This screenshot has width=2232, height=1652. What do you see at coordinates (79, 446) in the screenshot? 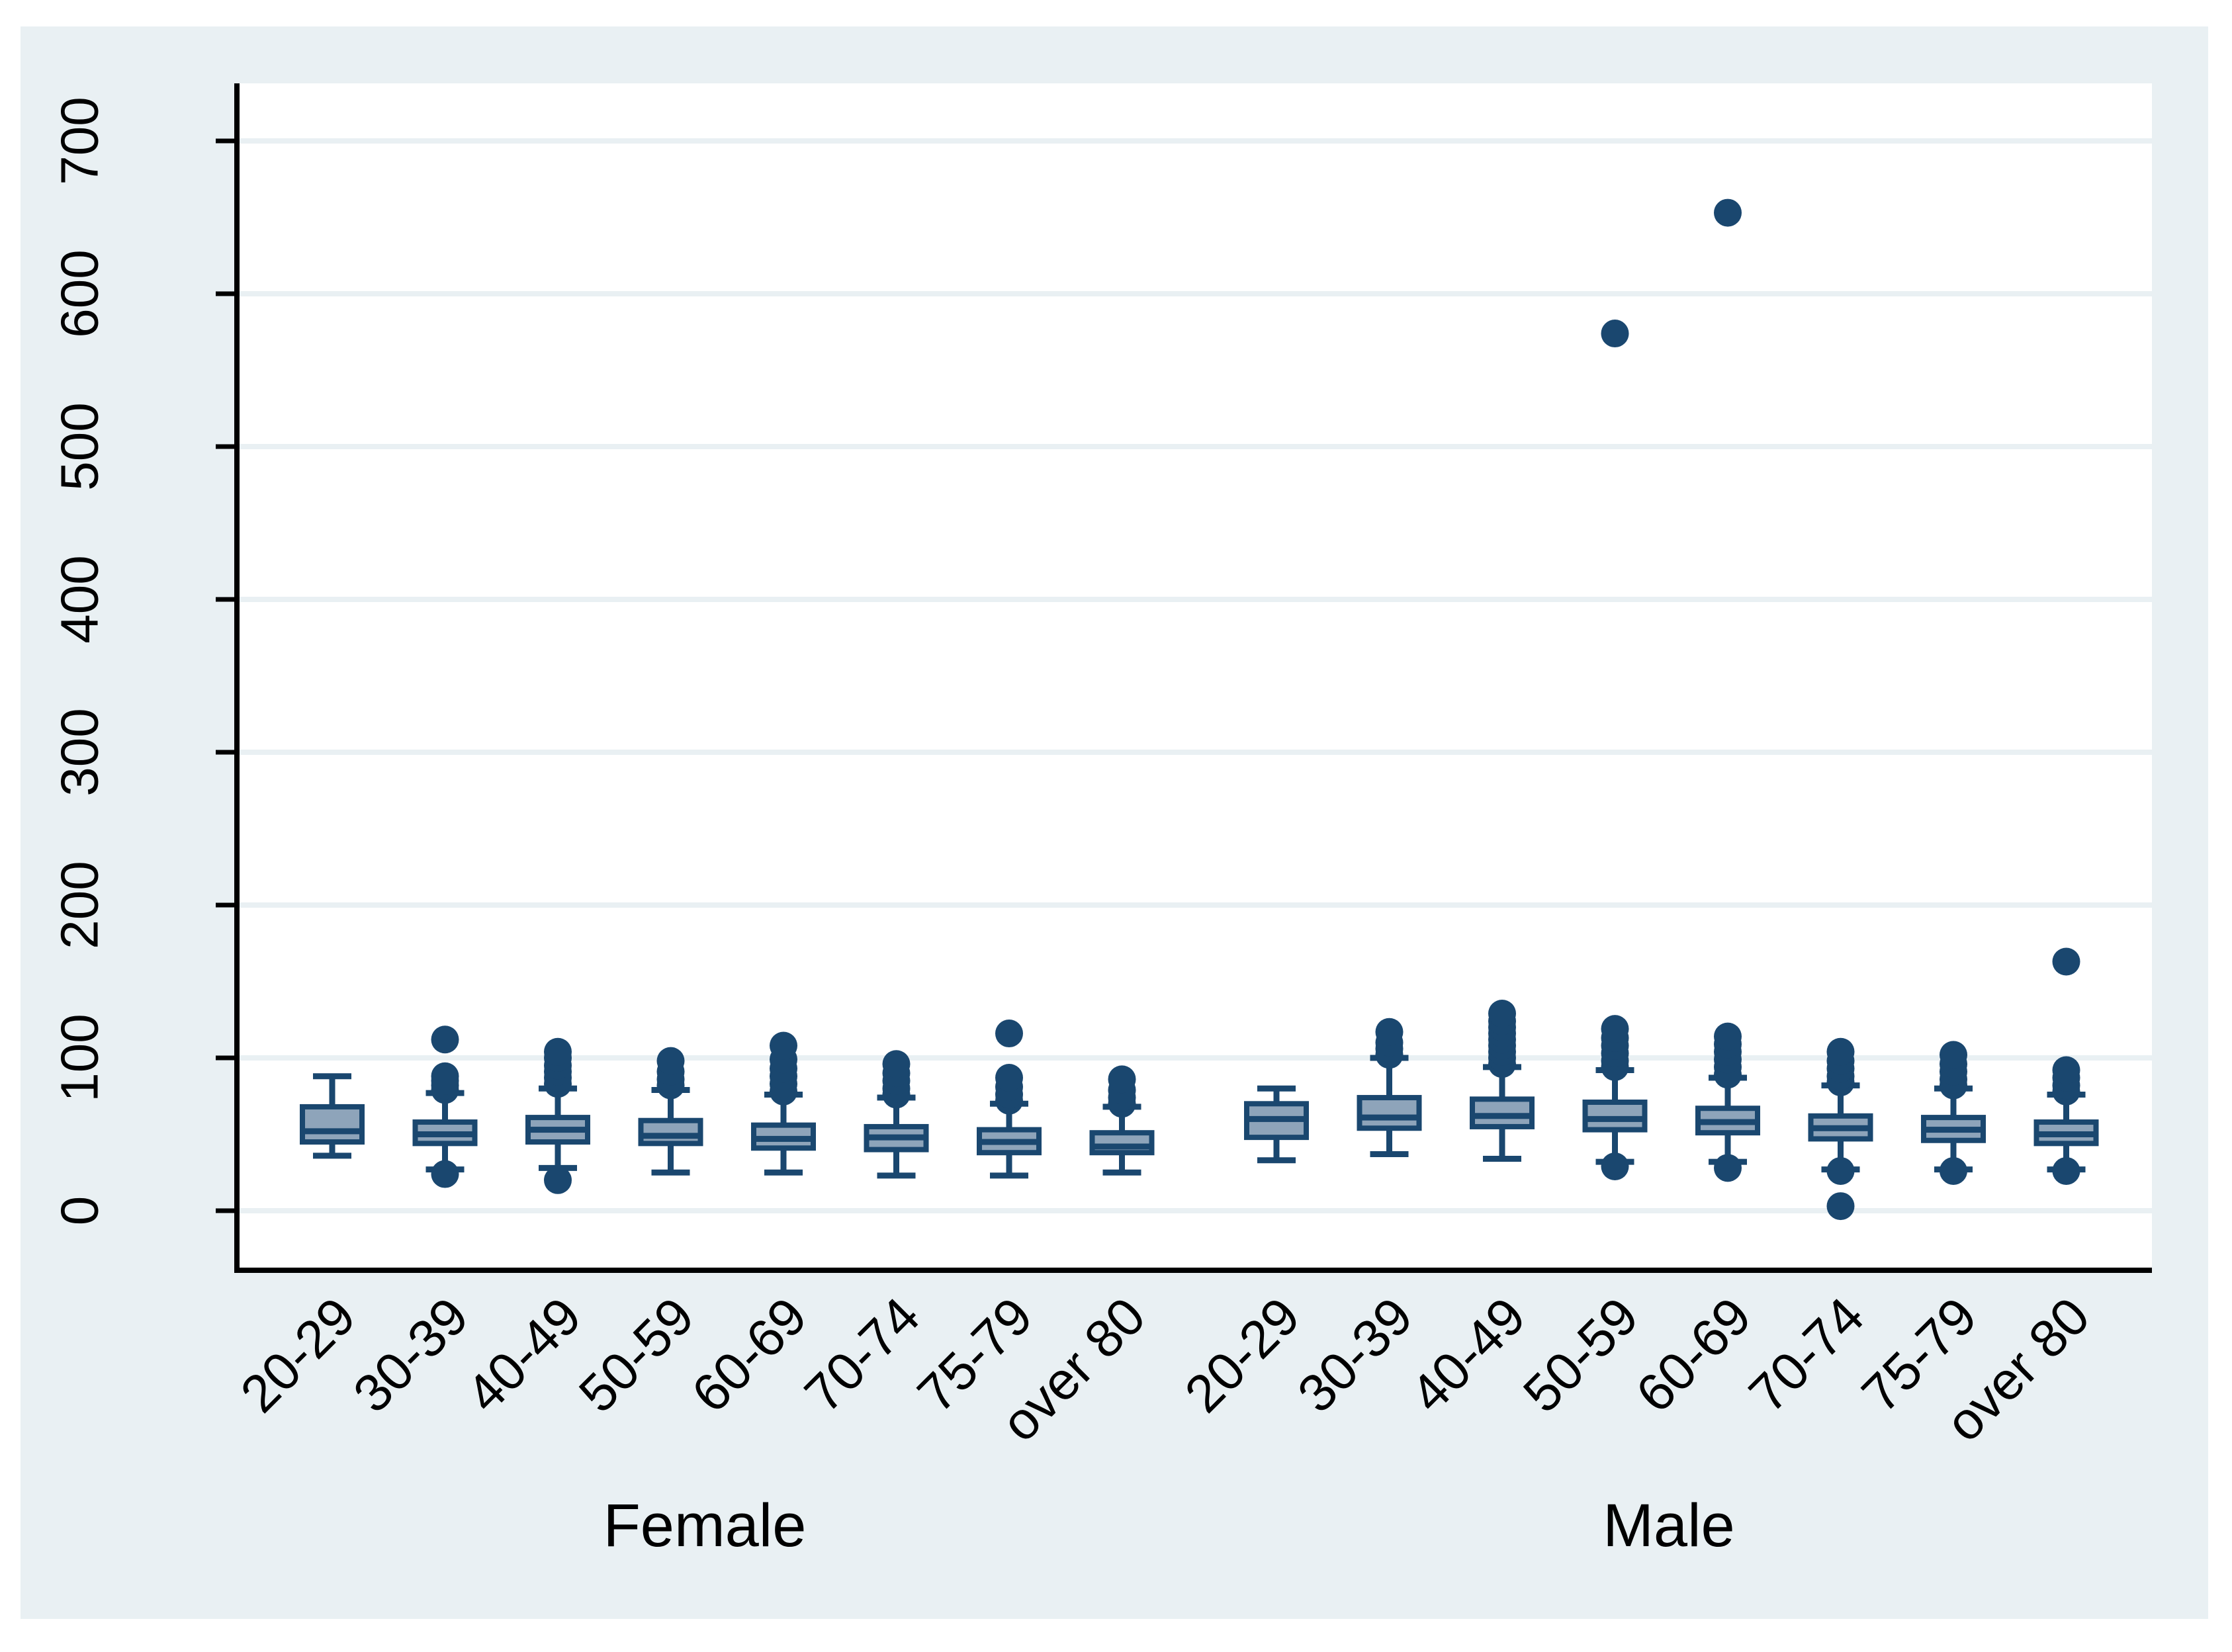
I see `y-tick-label: 500` at bounding box center [79, 446].